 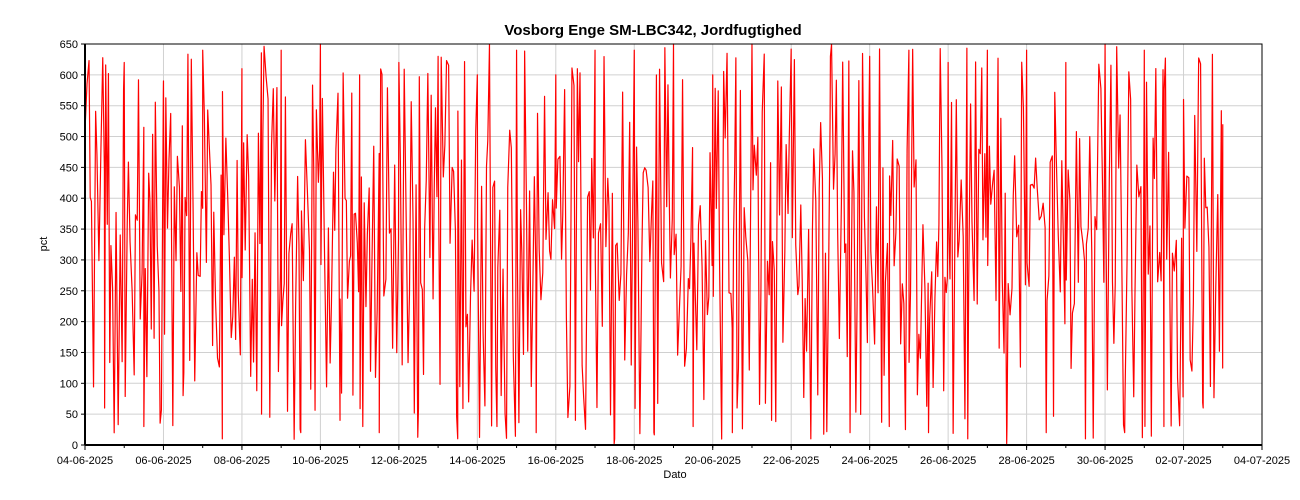 I want to click on x-axis-title: Dato, so click(x=674, y=475).